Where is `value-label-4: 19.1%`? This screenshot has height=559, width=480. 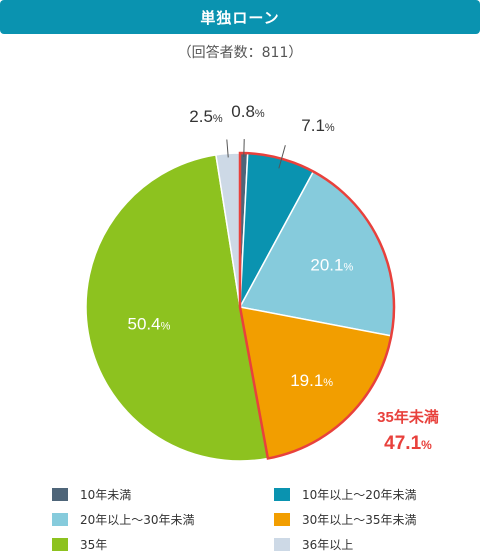
value-label-4: 19.1% is located at coordinates (311, 380).